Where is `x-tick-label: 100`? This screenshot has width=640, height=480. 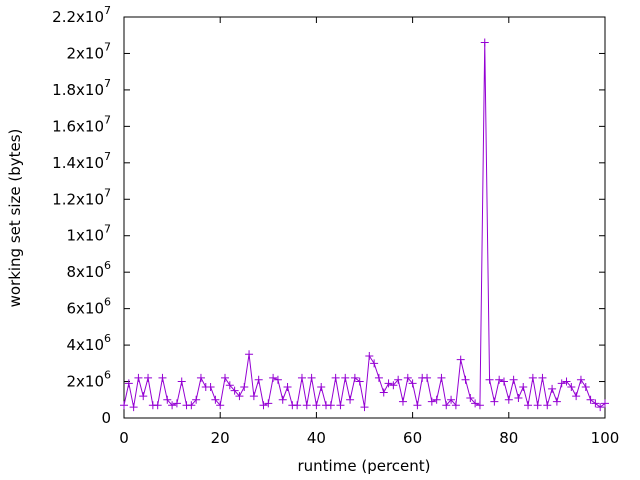 x-tick-label: 100 is located at coordinates (605, 438).